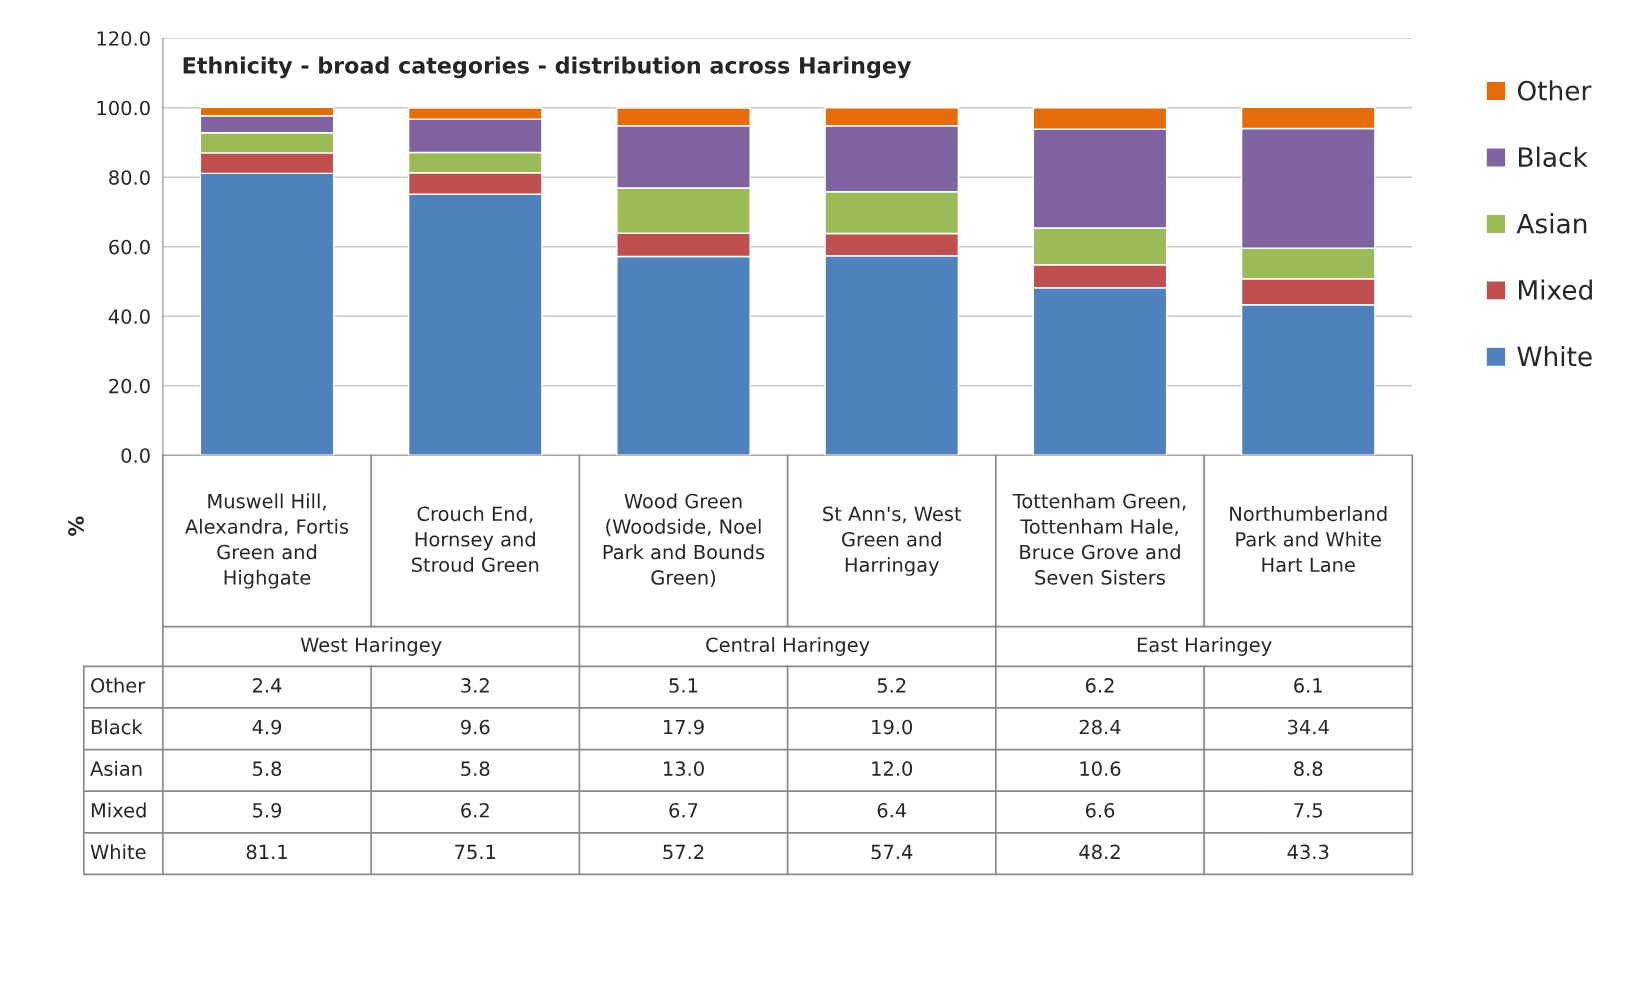 The width and height of the screenshot is (1629, 1005). What do you see at coordinates (116, 768) in the screenshot?
I see `text: Asian` at bounding box center [116, 768].